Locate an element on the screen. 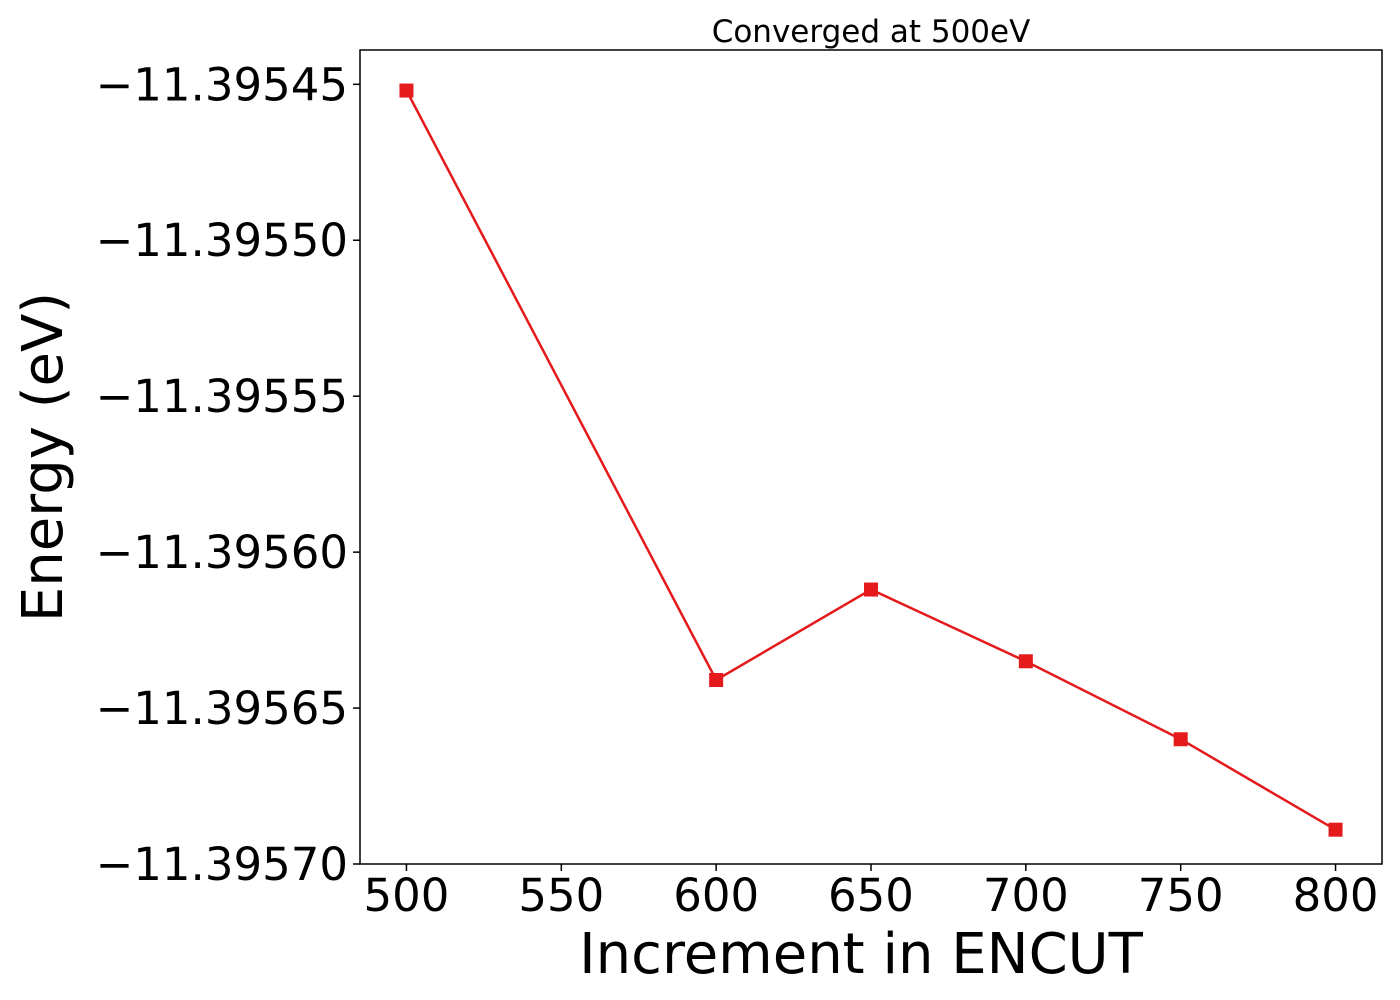 The width and height of the screenshot is (1400, 1000). x-tick-label: 650 is located at coordinates (871, 895).